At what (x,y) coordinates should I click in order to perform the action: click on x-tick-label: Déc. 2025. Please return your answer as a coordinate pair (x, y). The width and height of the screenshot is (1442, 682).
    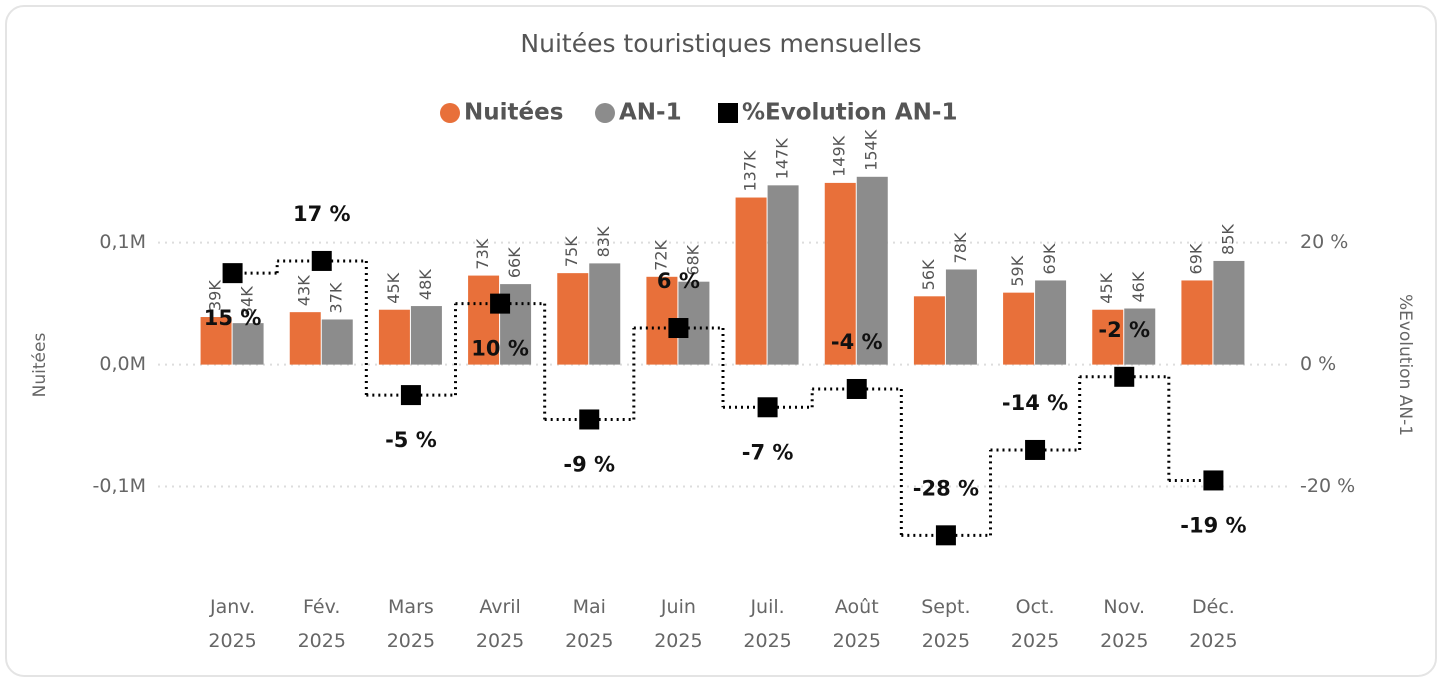
    Looking at the image, I should click on (1213, 624).